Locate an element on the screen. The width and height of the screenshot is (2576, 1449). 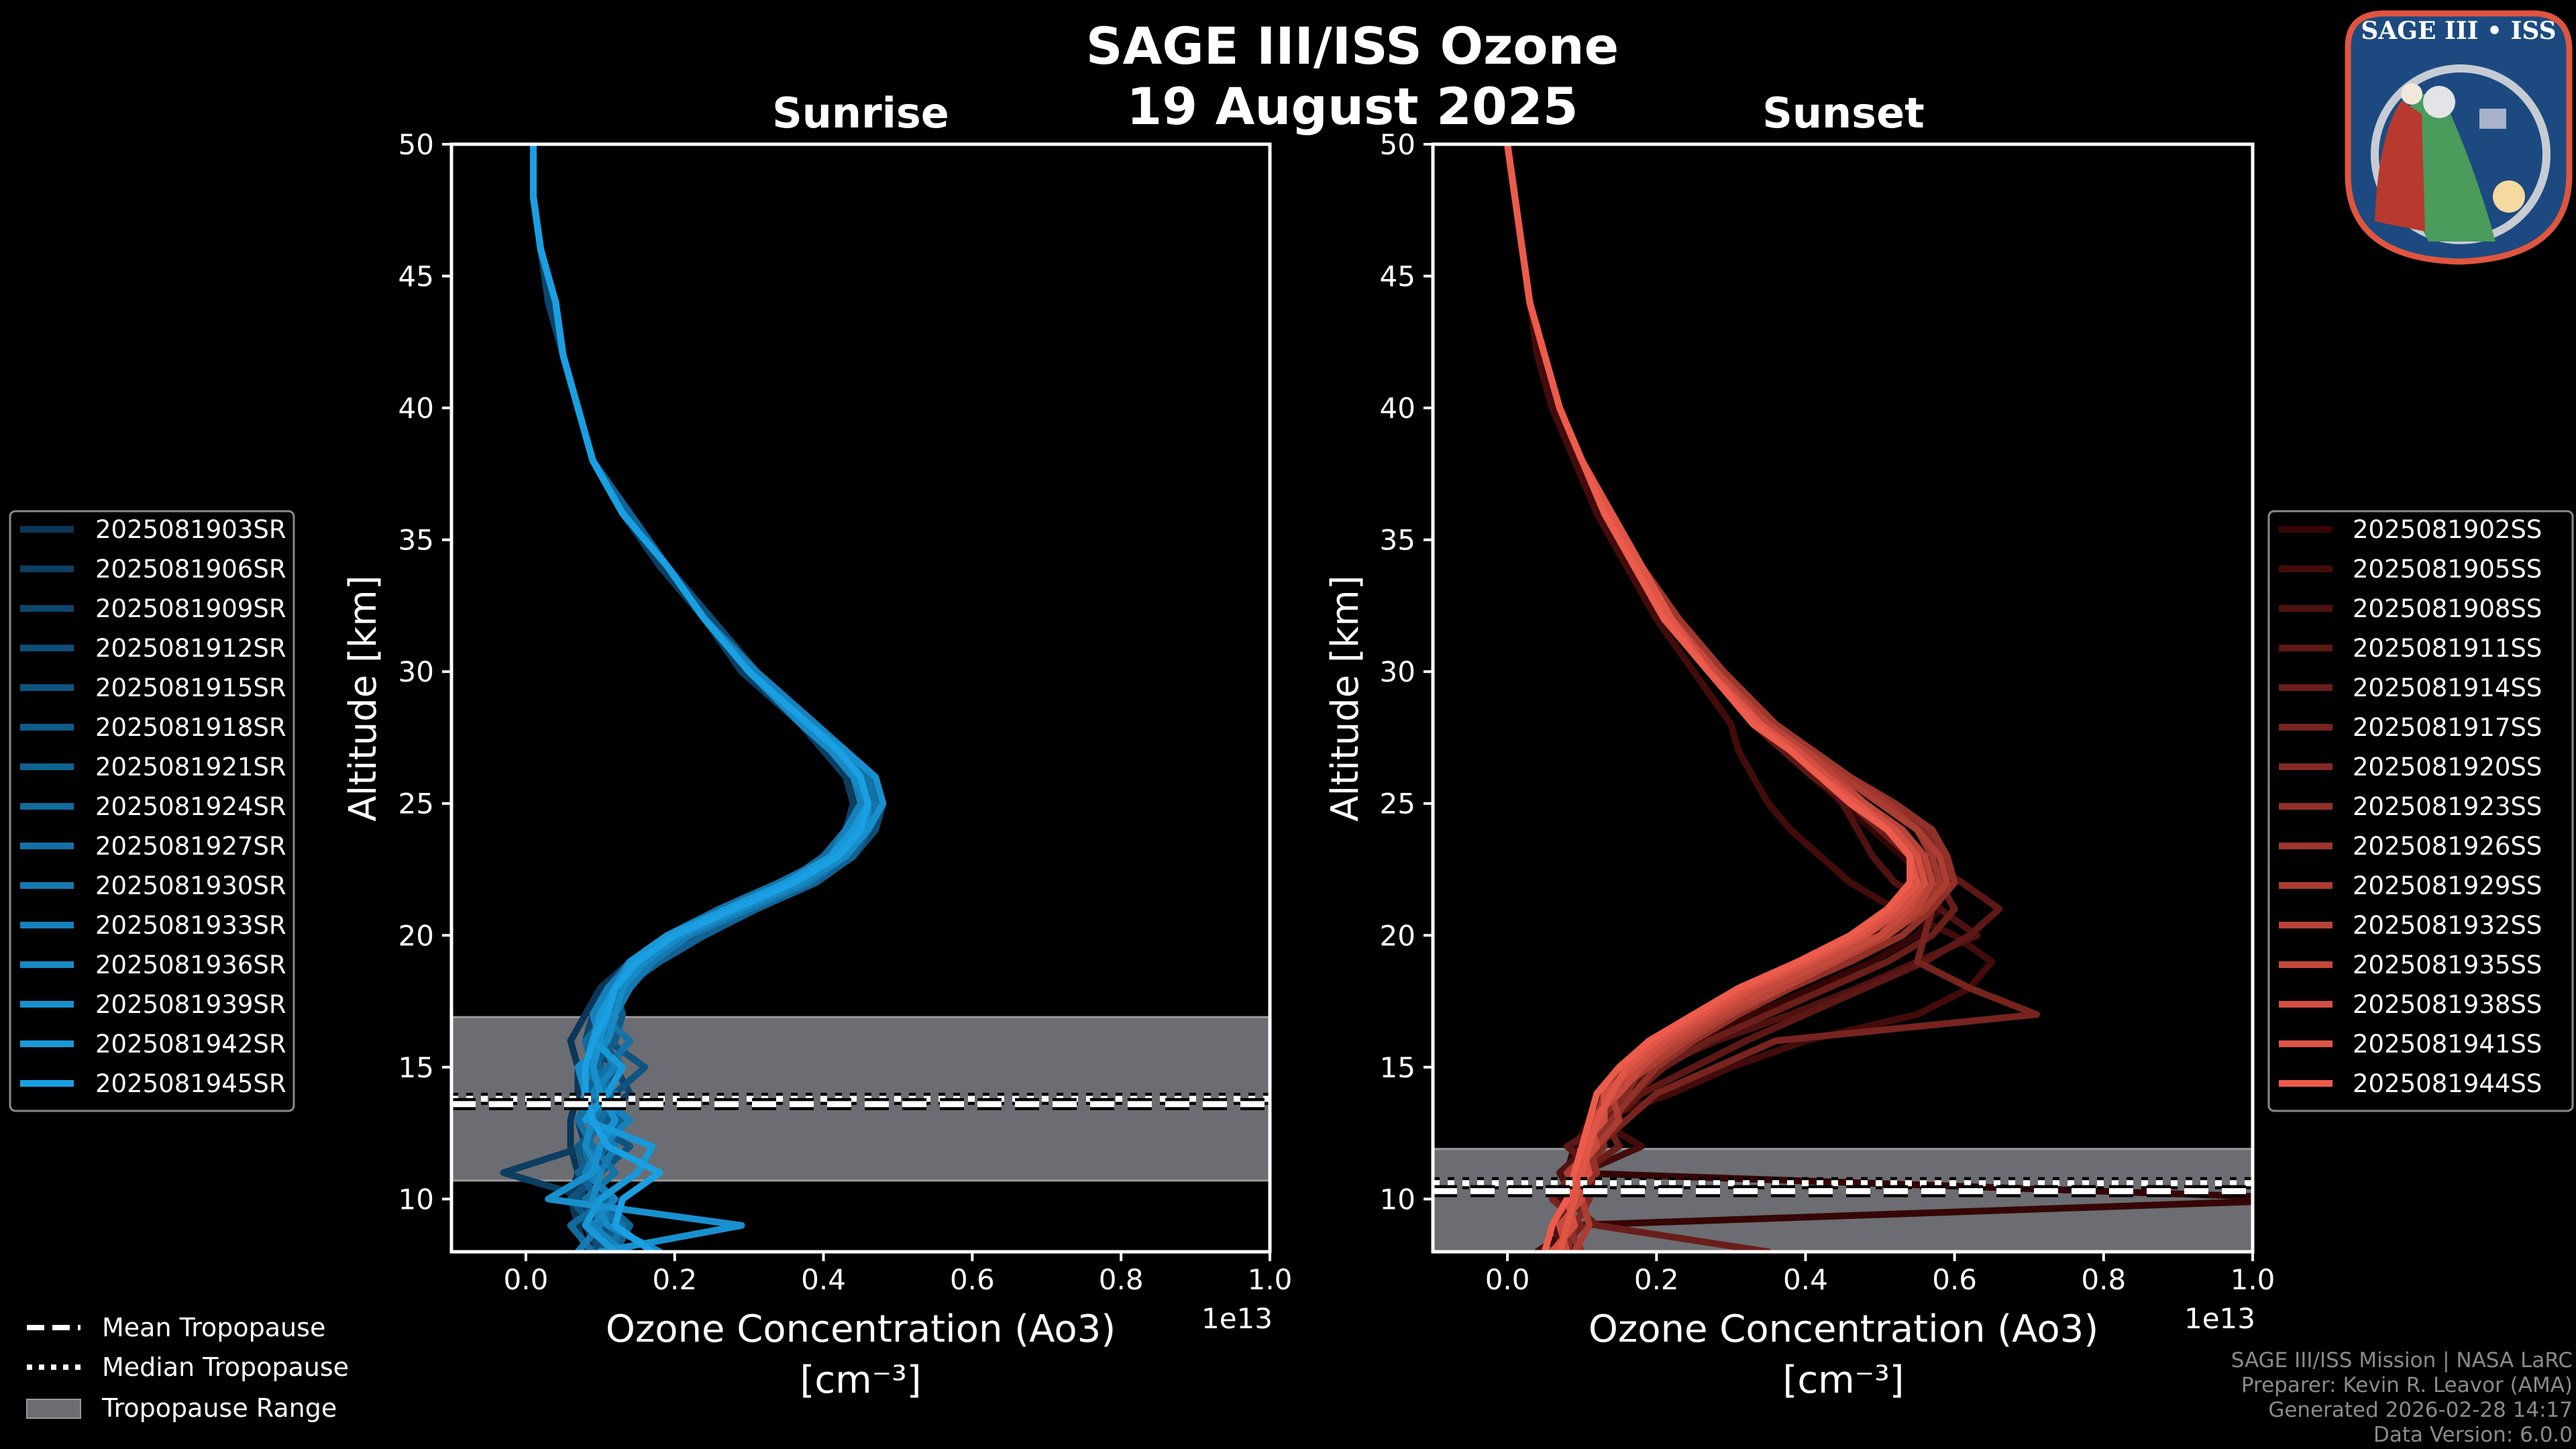
tropopause-range-label: Tropopause Range is located at coordinates (219, 1408).